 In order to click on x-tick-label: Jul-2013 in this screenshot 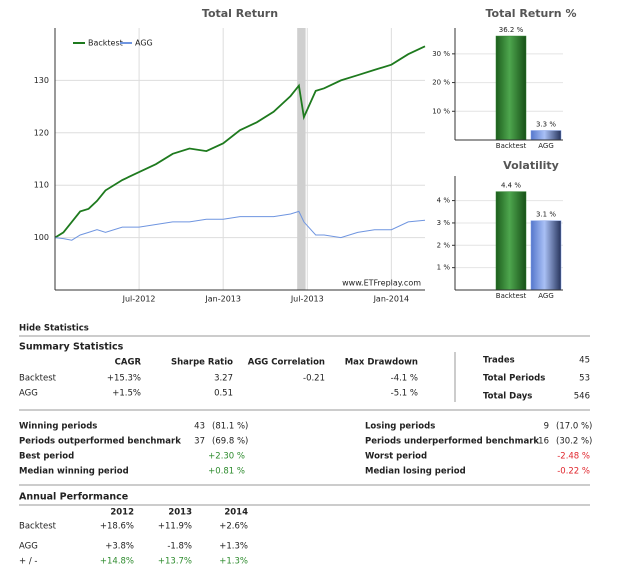, I will do `click(307, 299)`.